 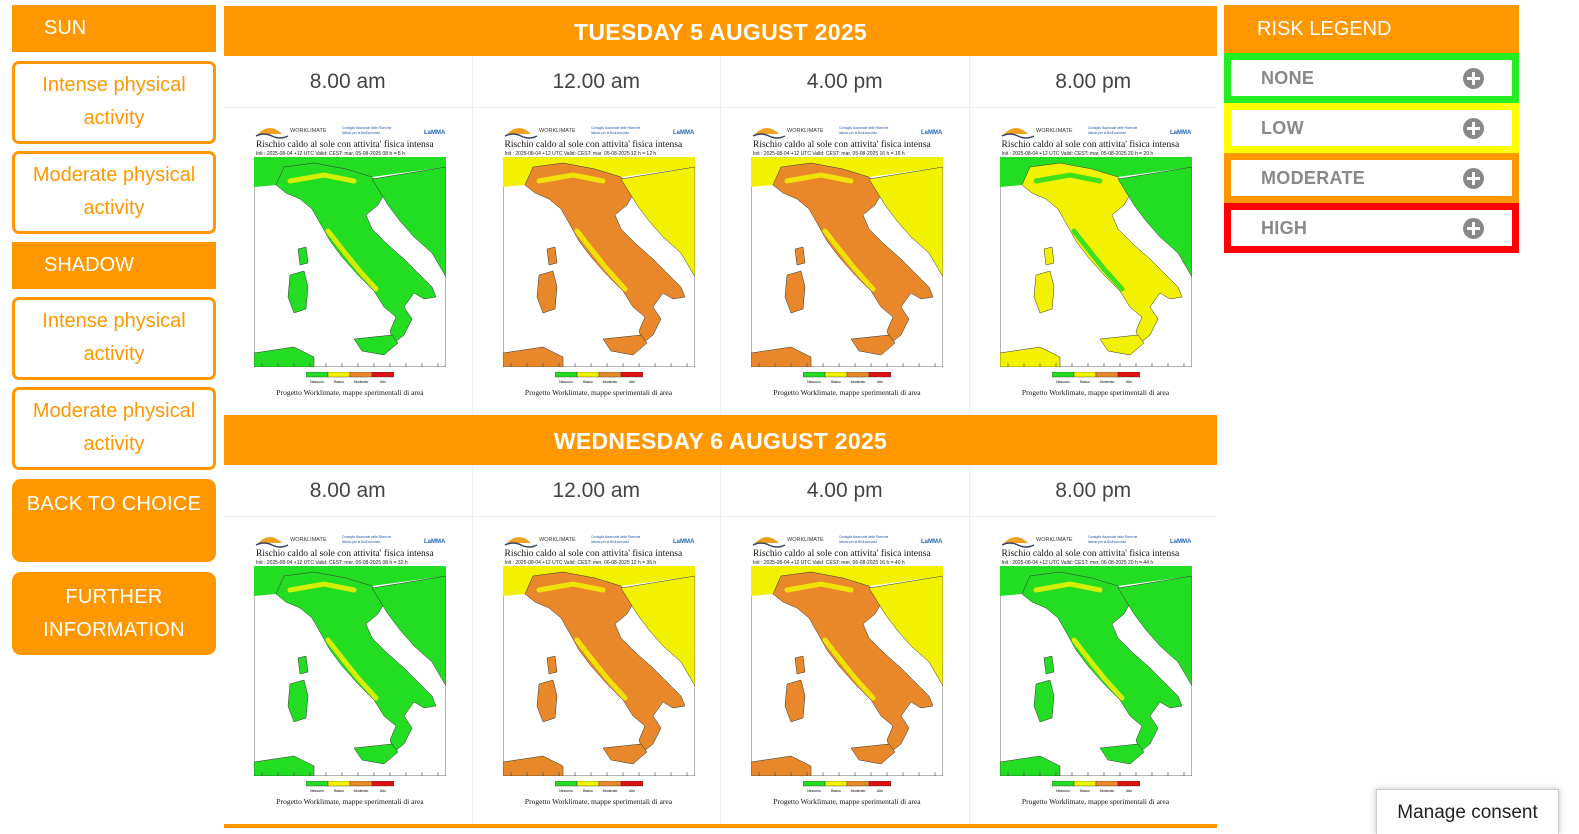 What do you see at coordinates (720, 440) in the screenshot?
I see `day-heading: WEDNESDAY 6 AUGUST 2025` at bounding box center [720, 440].